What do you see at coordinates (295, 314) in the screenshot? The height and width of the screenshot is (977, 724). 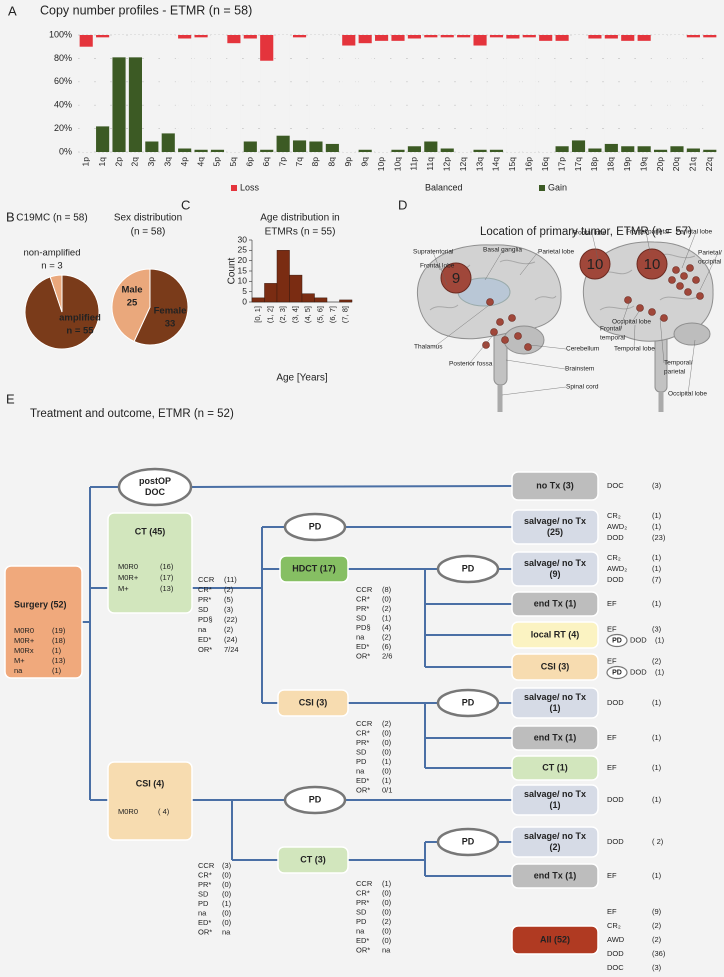 I see `x-tick-label: (3, 4]` at bounding box center [295, 314].